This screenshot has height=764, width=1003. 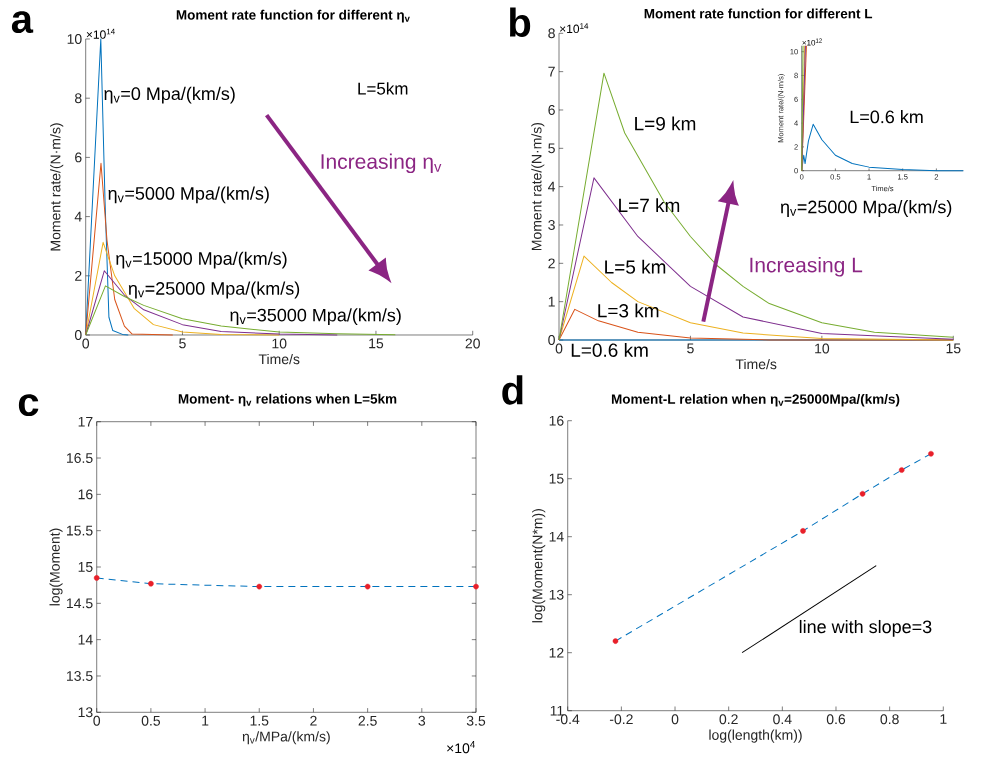 I want to click on annotation: Increasing η$_{v}$, so click(x=381, y=163).